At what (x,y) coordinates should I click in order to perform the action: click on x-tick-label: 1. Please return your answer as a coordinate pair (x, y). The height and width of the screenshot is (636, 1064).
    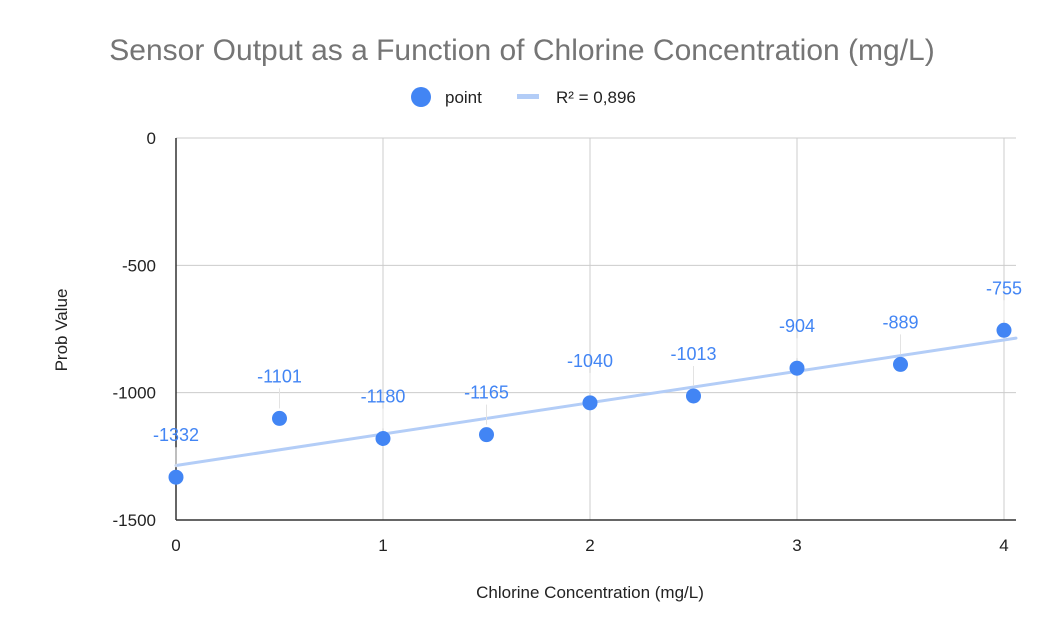
    Looking at the image, I should click on (382, 545).